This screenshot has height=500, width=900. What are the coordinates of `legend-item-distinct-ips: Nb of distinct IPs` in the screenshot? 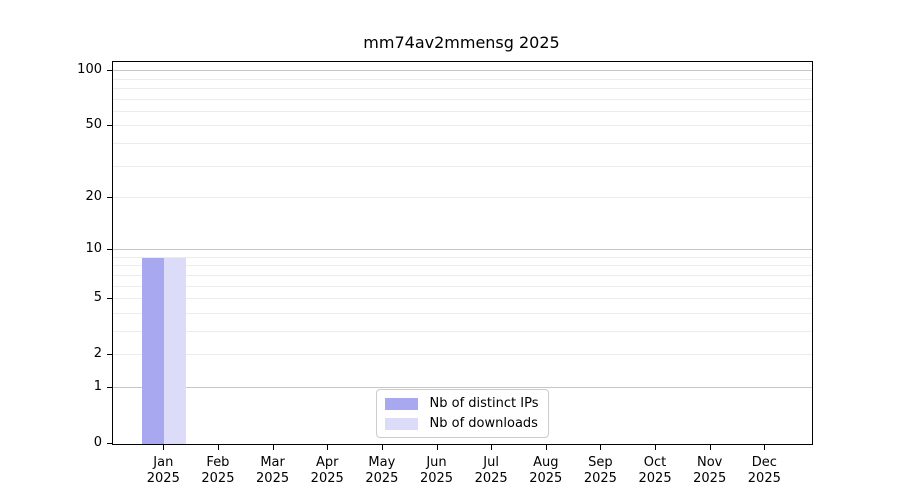 It's located at (461, 403).